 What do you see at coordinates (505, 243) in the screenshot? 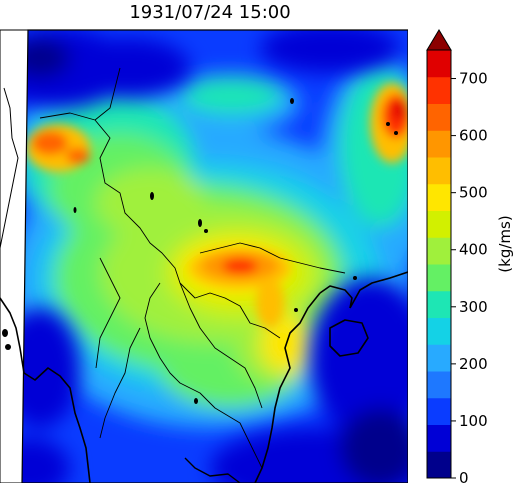
I see `colorbar-label: (kg/ms)` at bounding box center [505, 243].